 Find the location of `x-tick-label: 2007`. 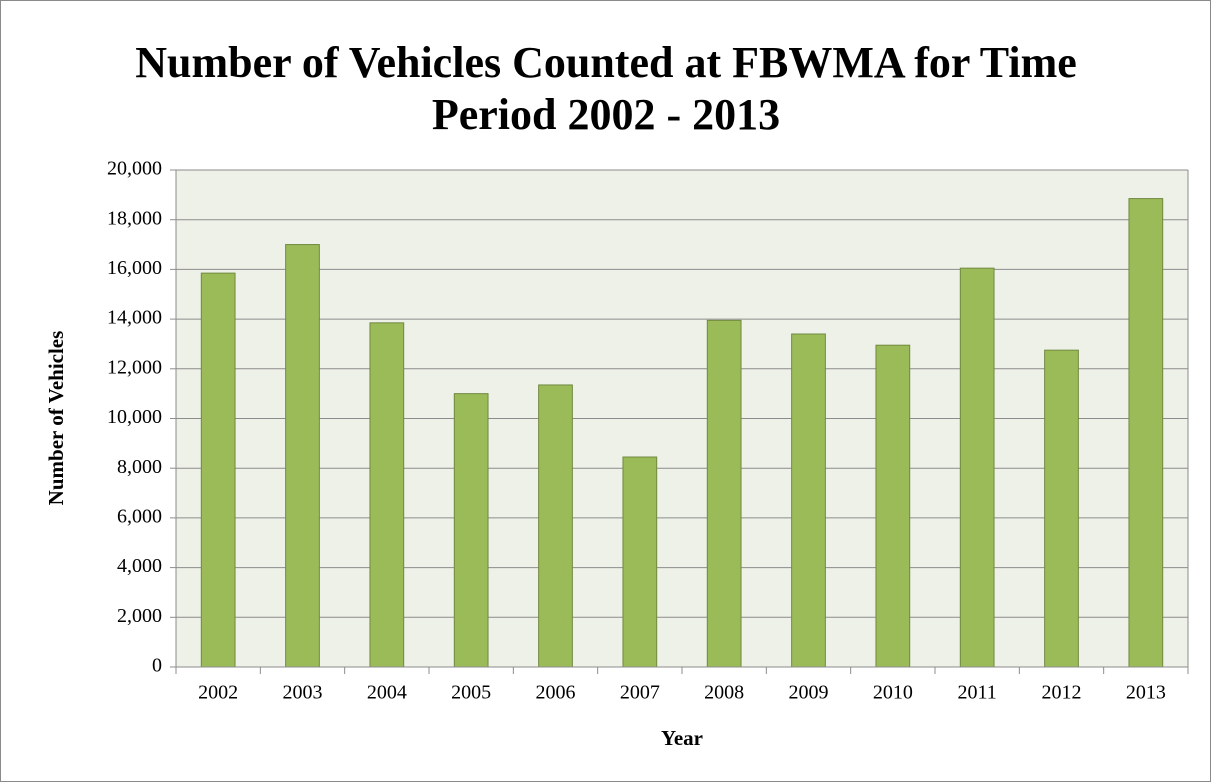

x-tick-label: 2007 is located at coordinates (640, 693).